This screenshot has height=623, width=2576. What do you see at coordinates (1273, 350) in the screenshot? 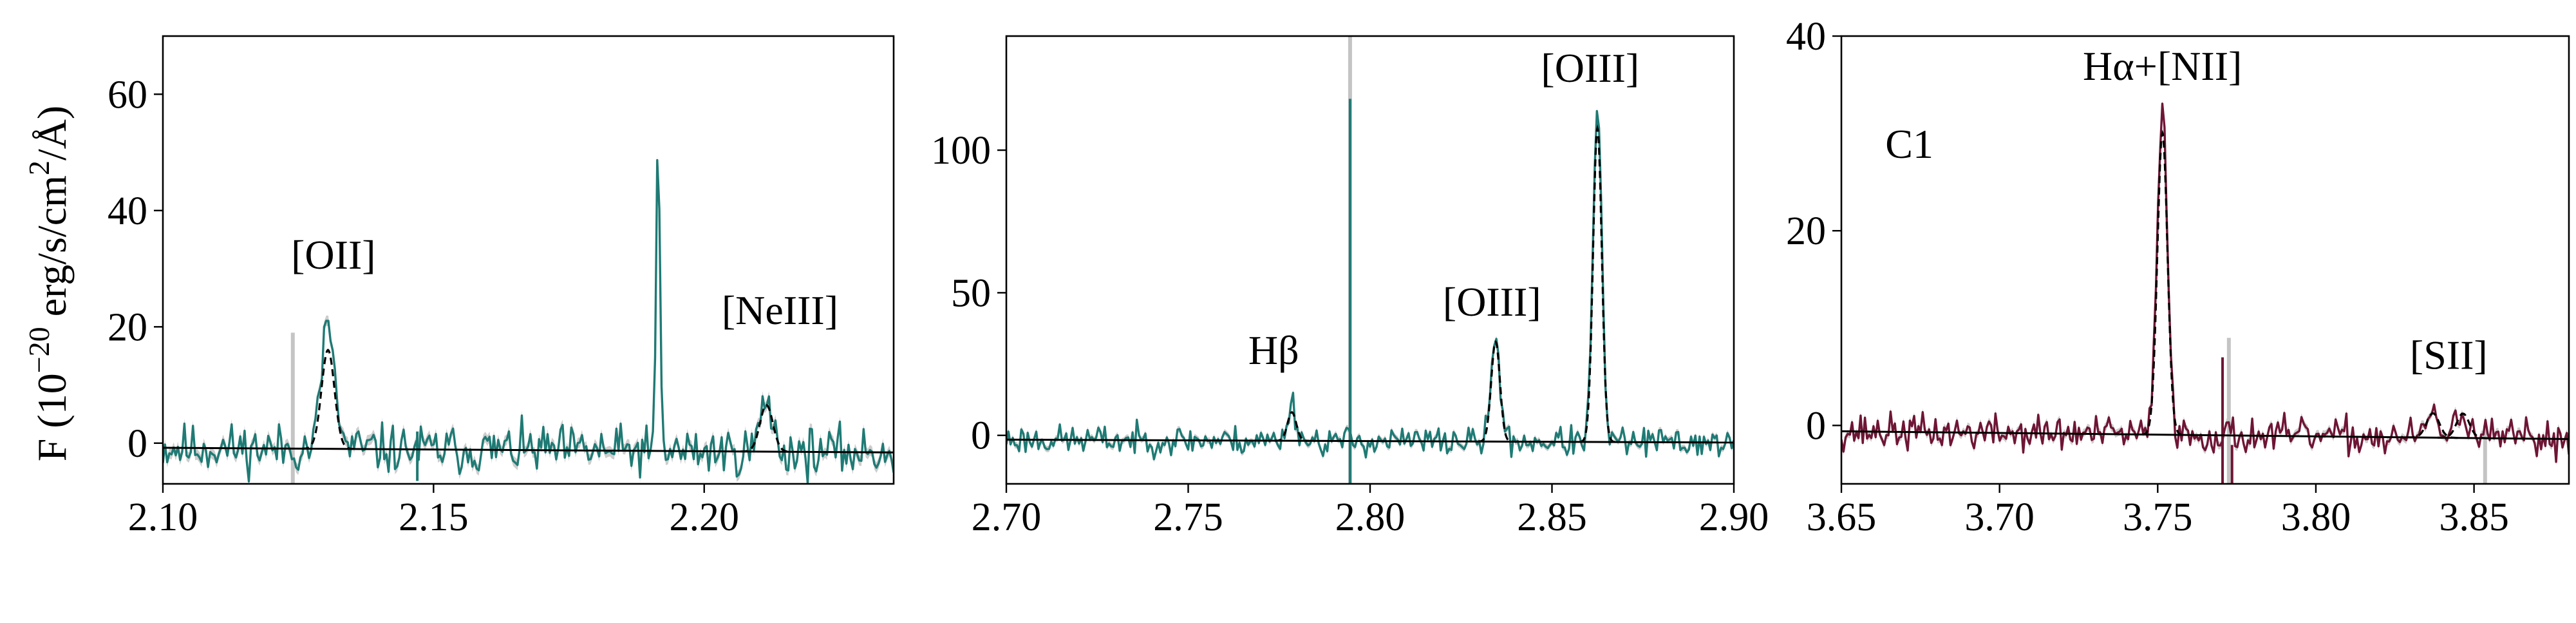
I see `line-annotation: Hβ` at bounding box center [1273, 350].